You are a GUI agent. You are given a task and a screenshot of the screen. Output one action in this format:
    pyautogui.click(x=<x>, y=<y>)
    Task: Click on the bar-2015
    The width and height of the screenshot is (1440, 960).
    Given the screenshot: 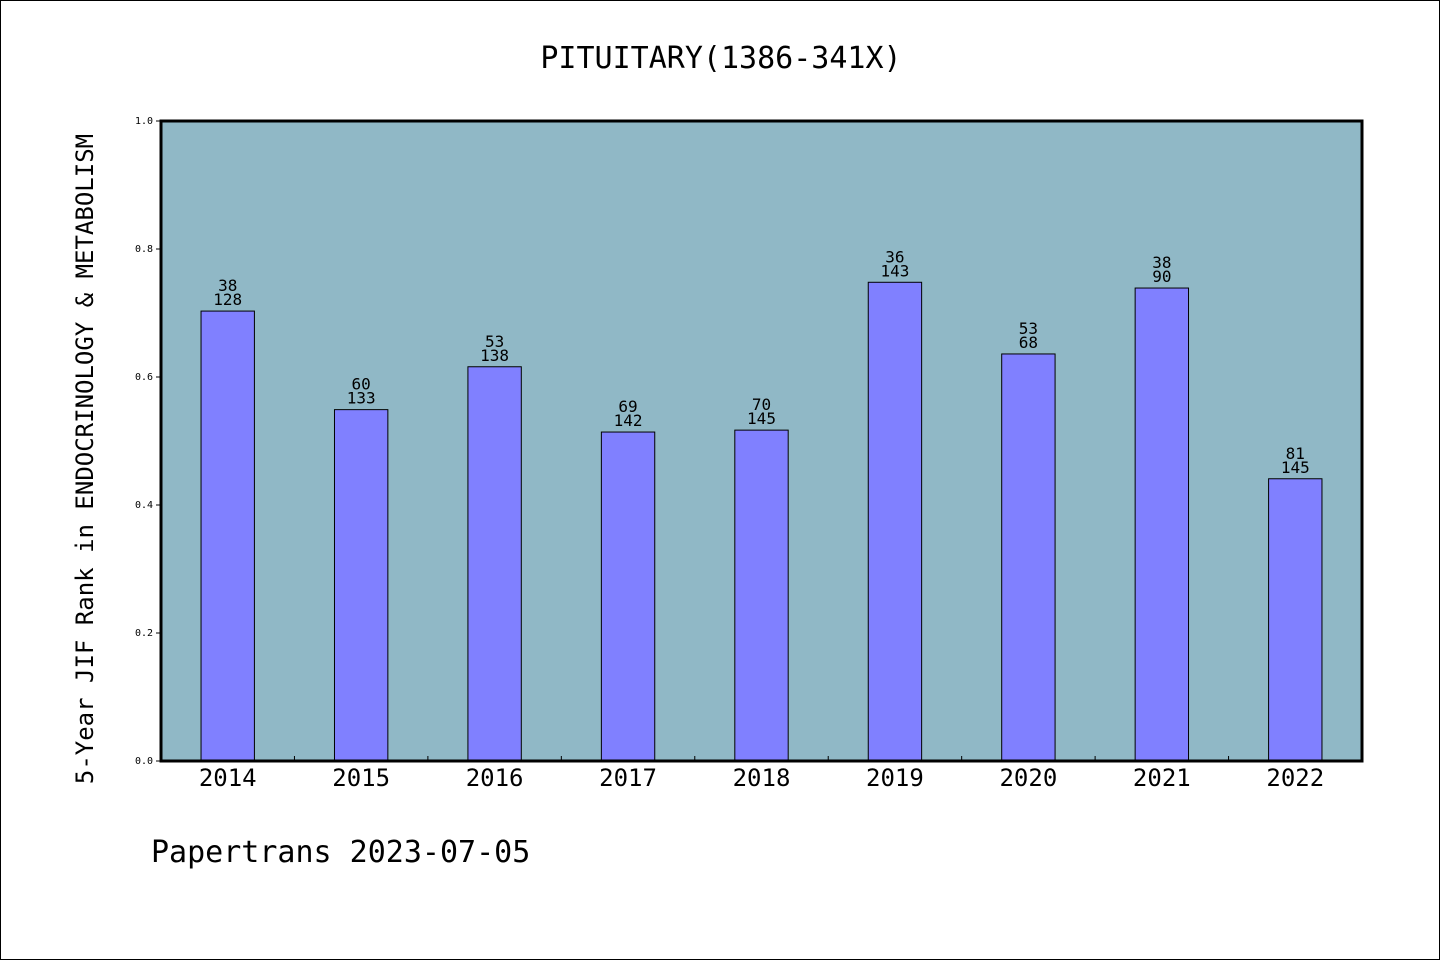 What is the action you would take?
    pyautogui.click(x=361, y=585)
    